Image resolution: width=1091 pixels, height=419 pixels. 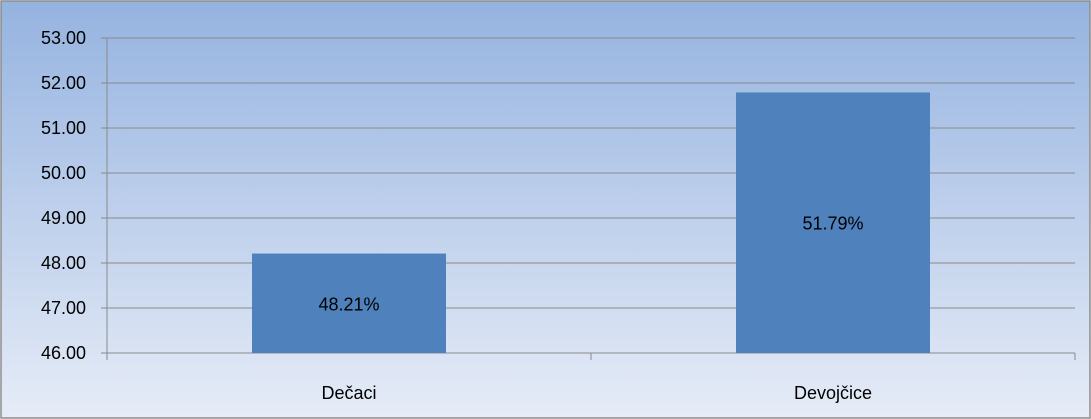 I want to click on y-tick-label: 51.00, so click(x=63, y=128).